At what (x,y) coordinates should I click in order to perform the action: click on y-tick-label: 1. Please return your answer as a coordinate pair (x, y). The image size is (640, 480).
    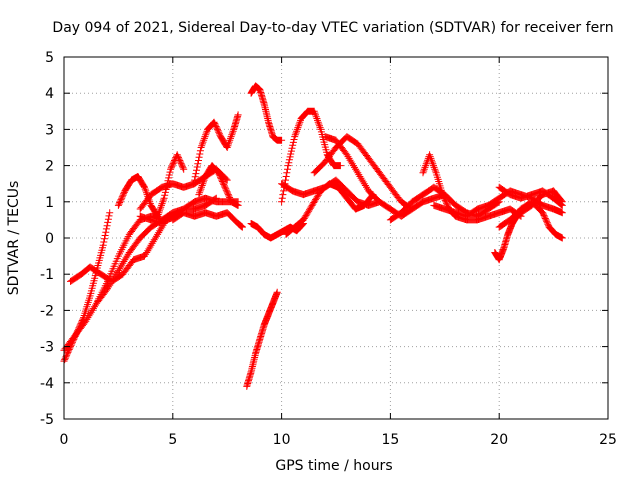
    Looking at the image, I should click on (49, 203).